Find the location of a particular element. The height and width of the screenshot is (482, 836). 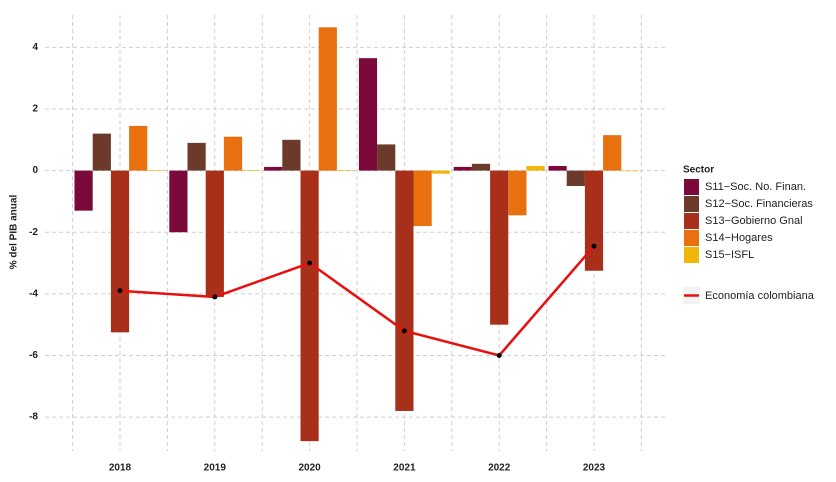

x-tick-label: 2019 is located at coordinates (215, 468).